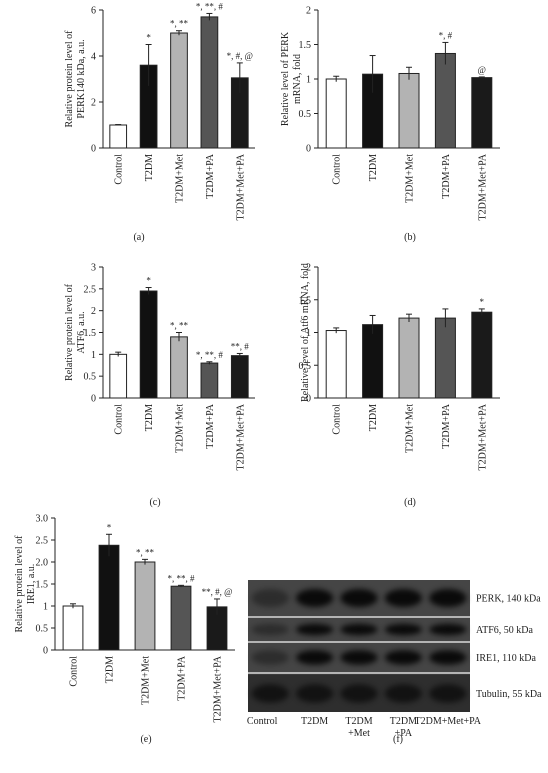 Image resolution: width=548 pixels, height=773 pixels. Describe the element at coordinates (240, 346) in the screenshot. I see `significance-label: **, #` at that location.